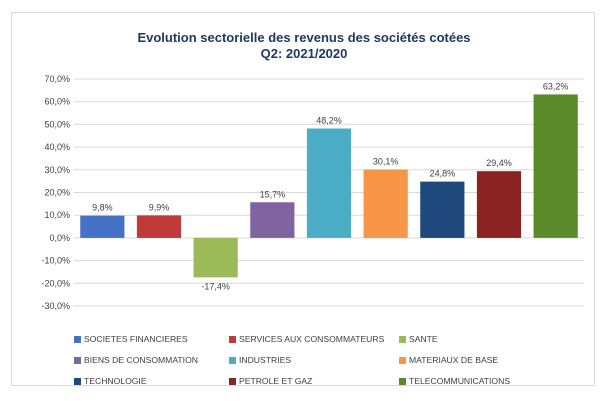 The height and width of the screenshot is (401, 607). Describe the element at coordinates (57, 147) in the screenshot. I see `y-tick-label: 40,0%` at that location.